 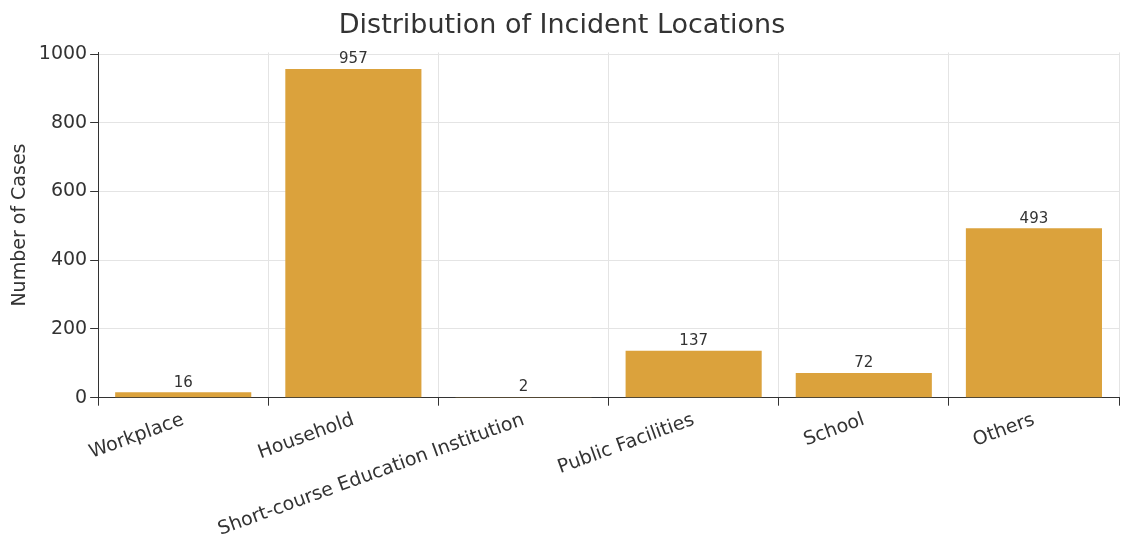 What do you see at coordinates (693, 340) in the screenshot?
I see `data-label: 137` at bounding box center [693, 340].